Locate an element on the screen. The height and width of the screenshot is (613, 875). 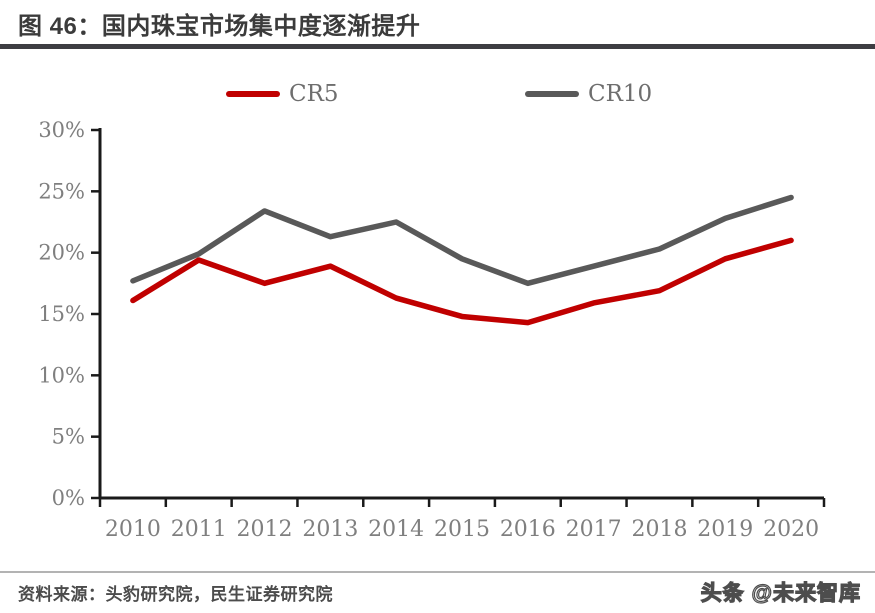
legend-label-cr10: CR10 is located at coordinates (620, 94).